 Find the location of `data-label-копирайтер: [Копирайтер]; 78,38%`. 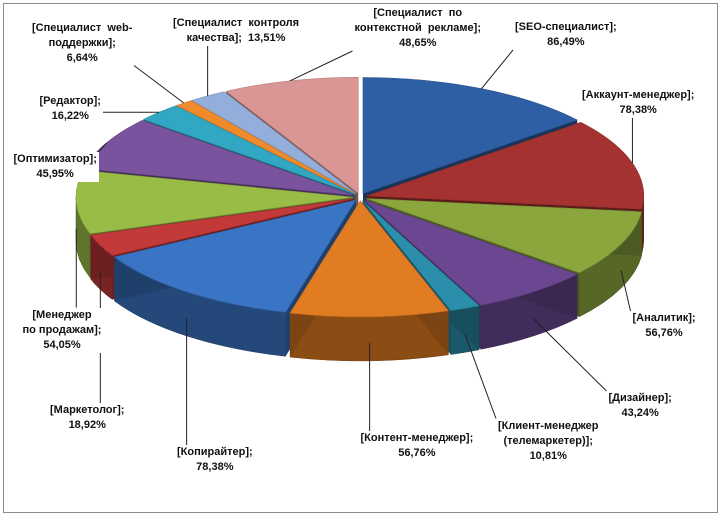

data-label-копирайтер: [Копирайтер]; 78,38% is located at coordinates (215, 460).